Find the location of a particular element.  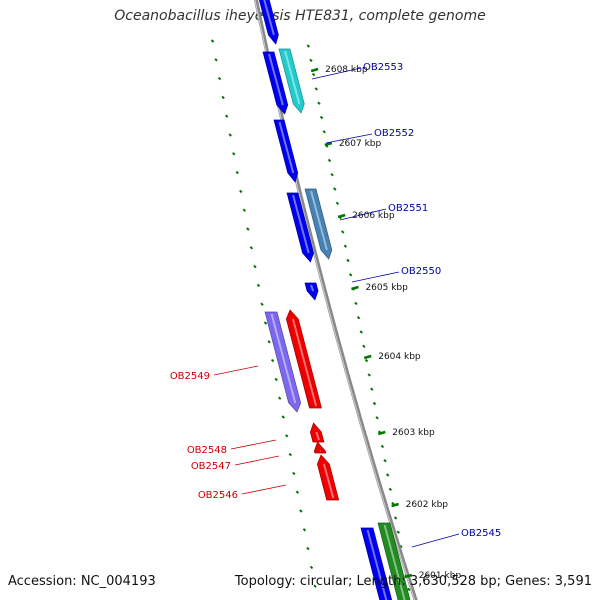

gene-ob2552-shine is located at coordinates (286, 147).